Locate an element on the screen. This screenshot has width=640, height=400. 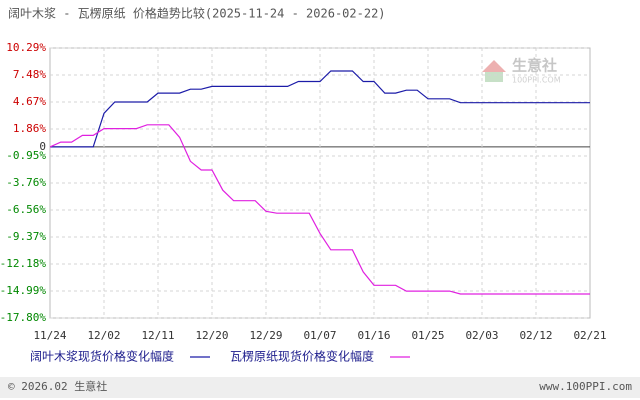
x-tick-label: 12/11 is located at coordinates (157, 335).